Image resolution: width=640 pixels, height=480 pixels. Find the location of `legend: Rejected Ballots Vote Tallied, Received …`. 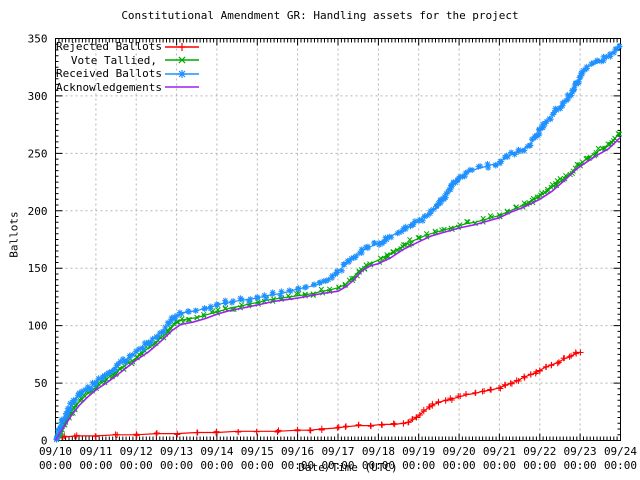

legend: Rejected Ballots Vote Tallied, Received … is located at coordinates (128, 67).